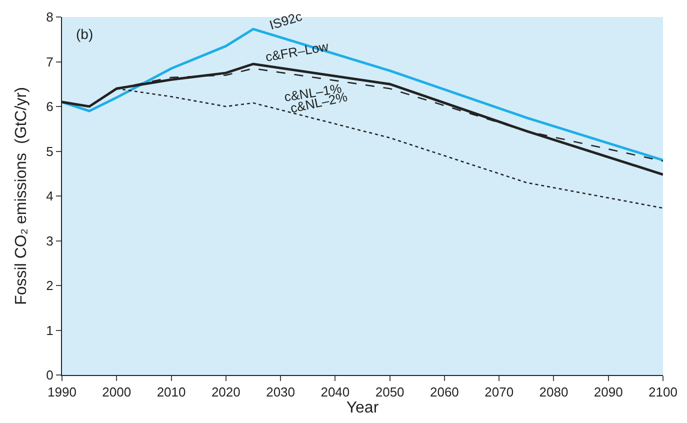  What do you see at coordinates (50, 375) in the screenshot?
I see `y-tick-label: 0` at bounding box center [50, 375].